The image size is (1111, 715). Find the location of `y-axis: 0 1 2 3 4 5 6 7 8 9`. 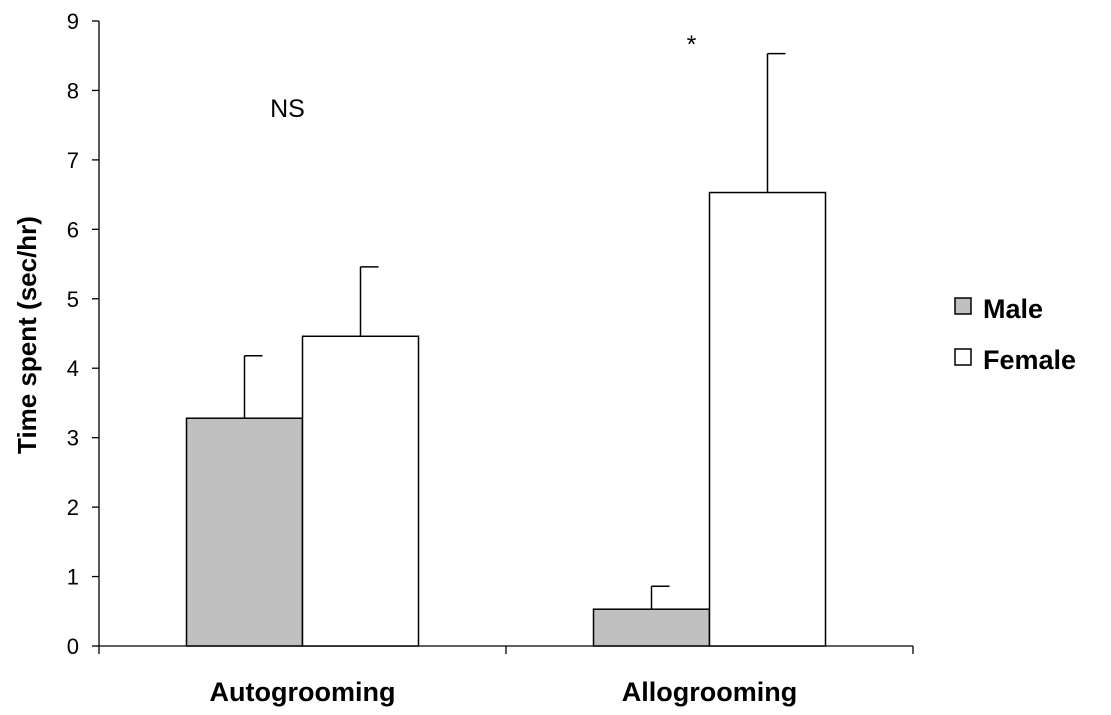

y-axis: 0 1 2 3 4 5 6 7 8 9 is located at coordinates (83, 334).